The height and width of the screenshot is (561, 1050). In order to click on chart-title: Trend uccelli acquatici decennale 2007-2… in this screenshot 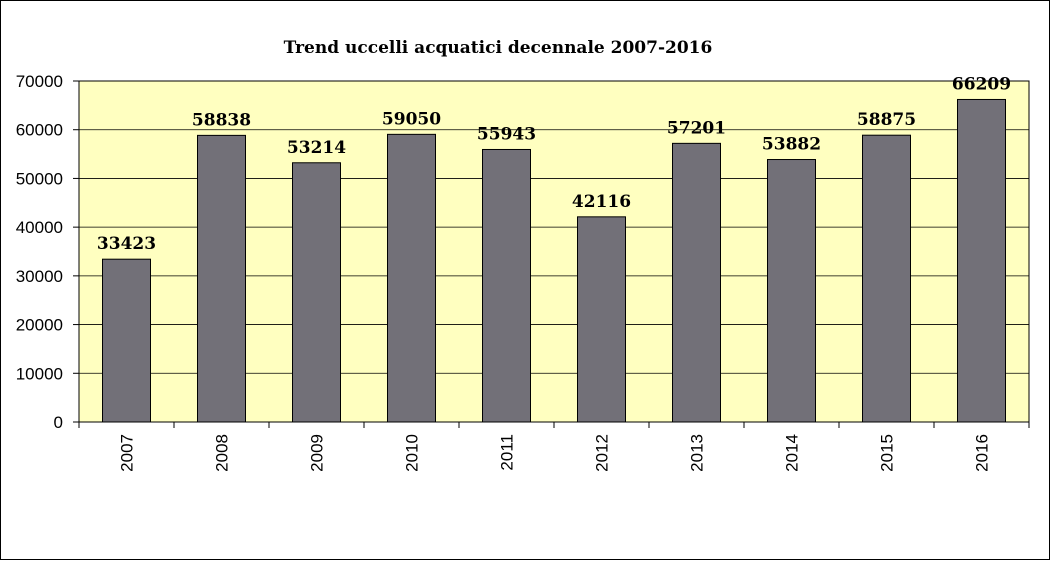, I will do `click(498, 48)`.